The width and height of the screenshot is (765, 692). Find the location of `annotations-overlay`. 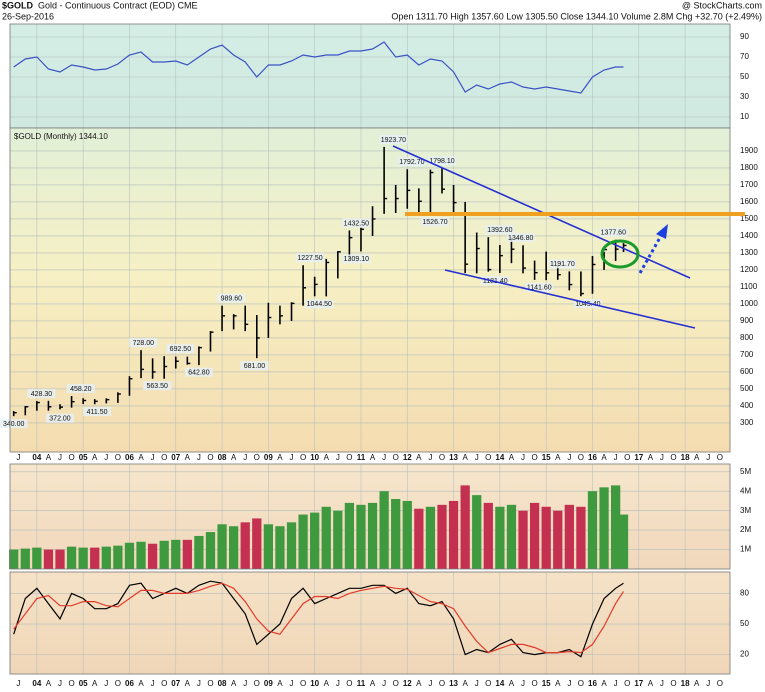

annotations-overlay is located at coordinates (568, 237).